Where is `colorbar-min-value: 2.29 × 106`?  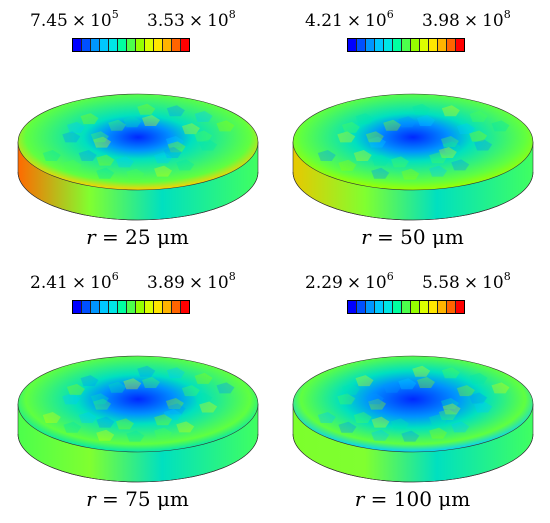 colorbar-min-value: 2.29 × 106 is located at coordinates (349, 281).